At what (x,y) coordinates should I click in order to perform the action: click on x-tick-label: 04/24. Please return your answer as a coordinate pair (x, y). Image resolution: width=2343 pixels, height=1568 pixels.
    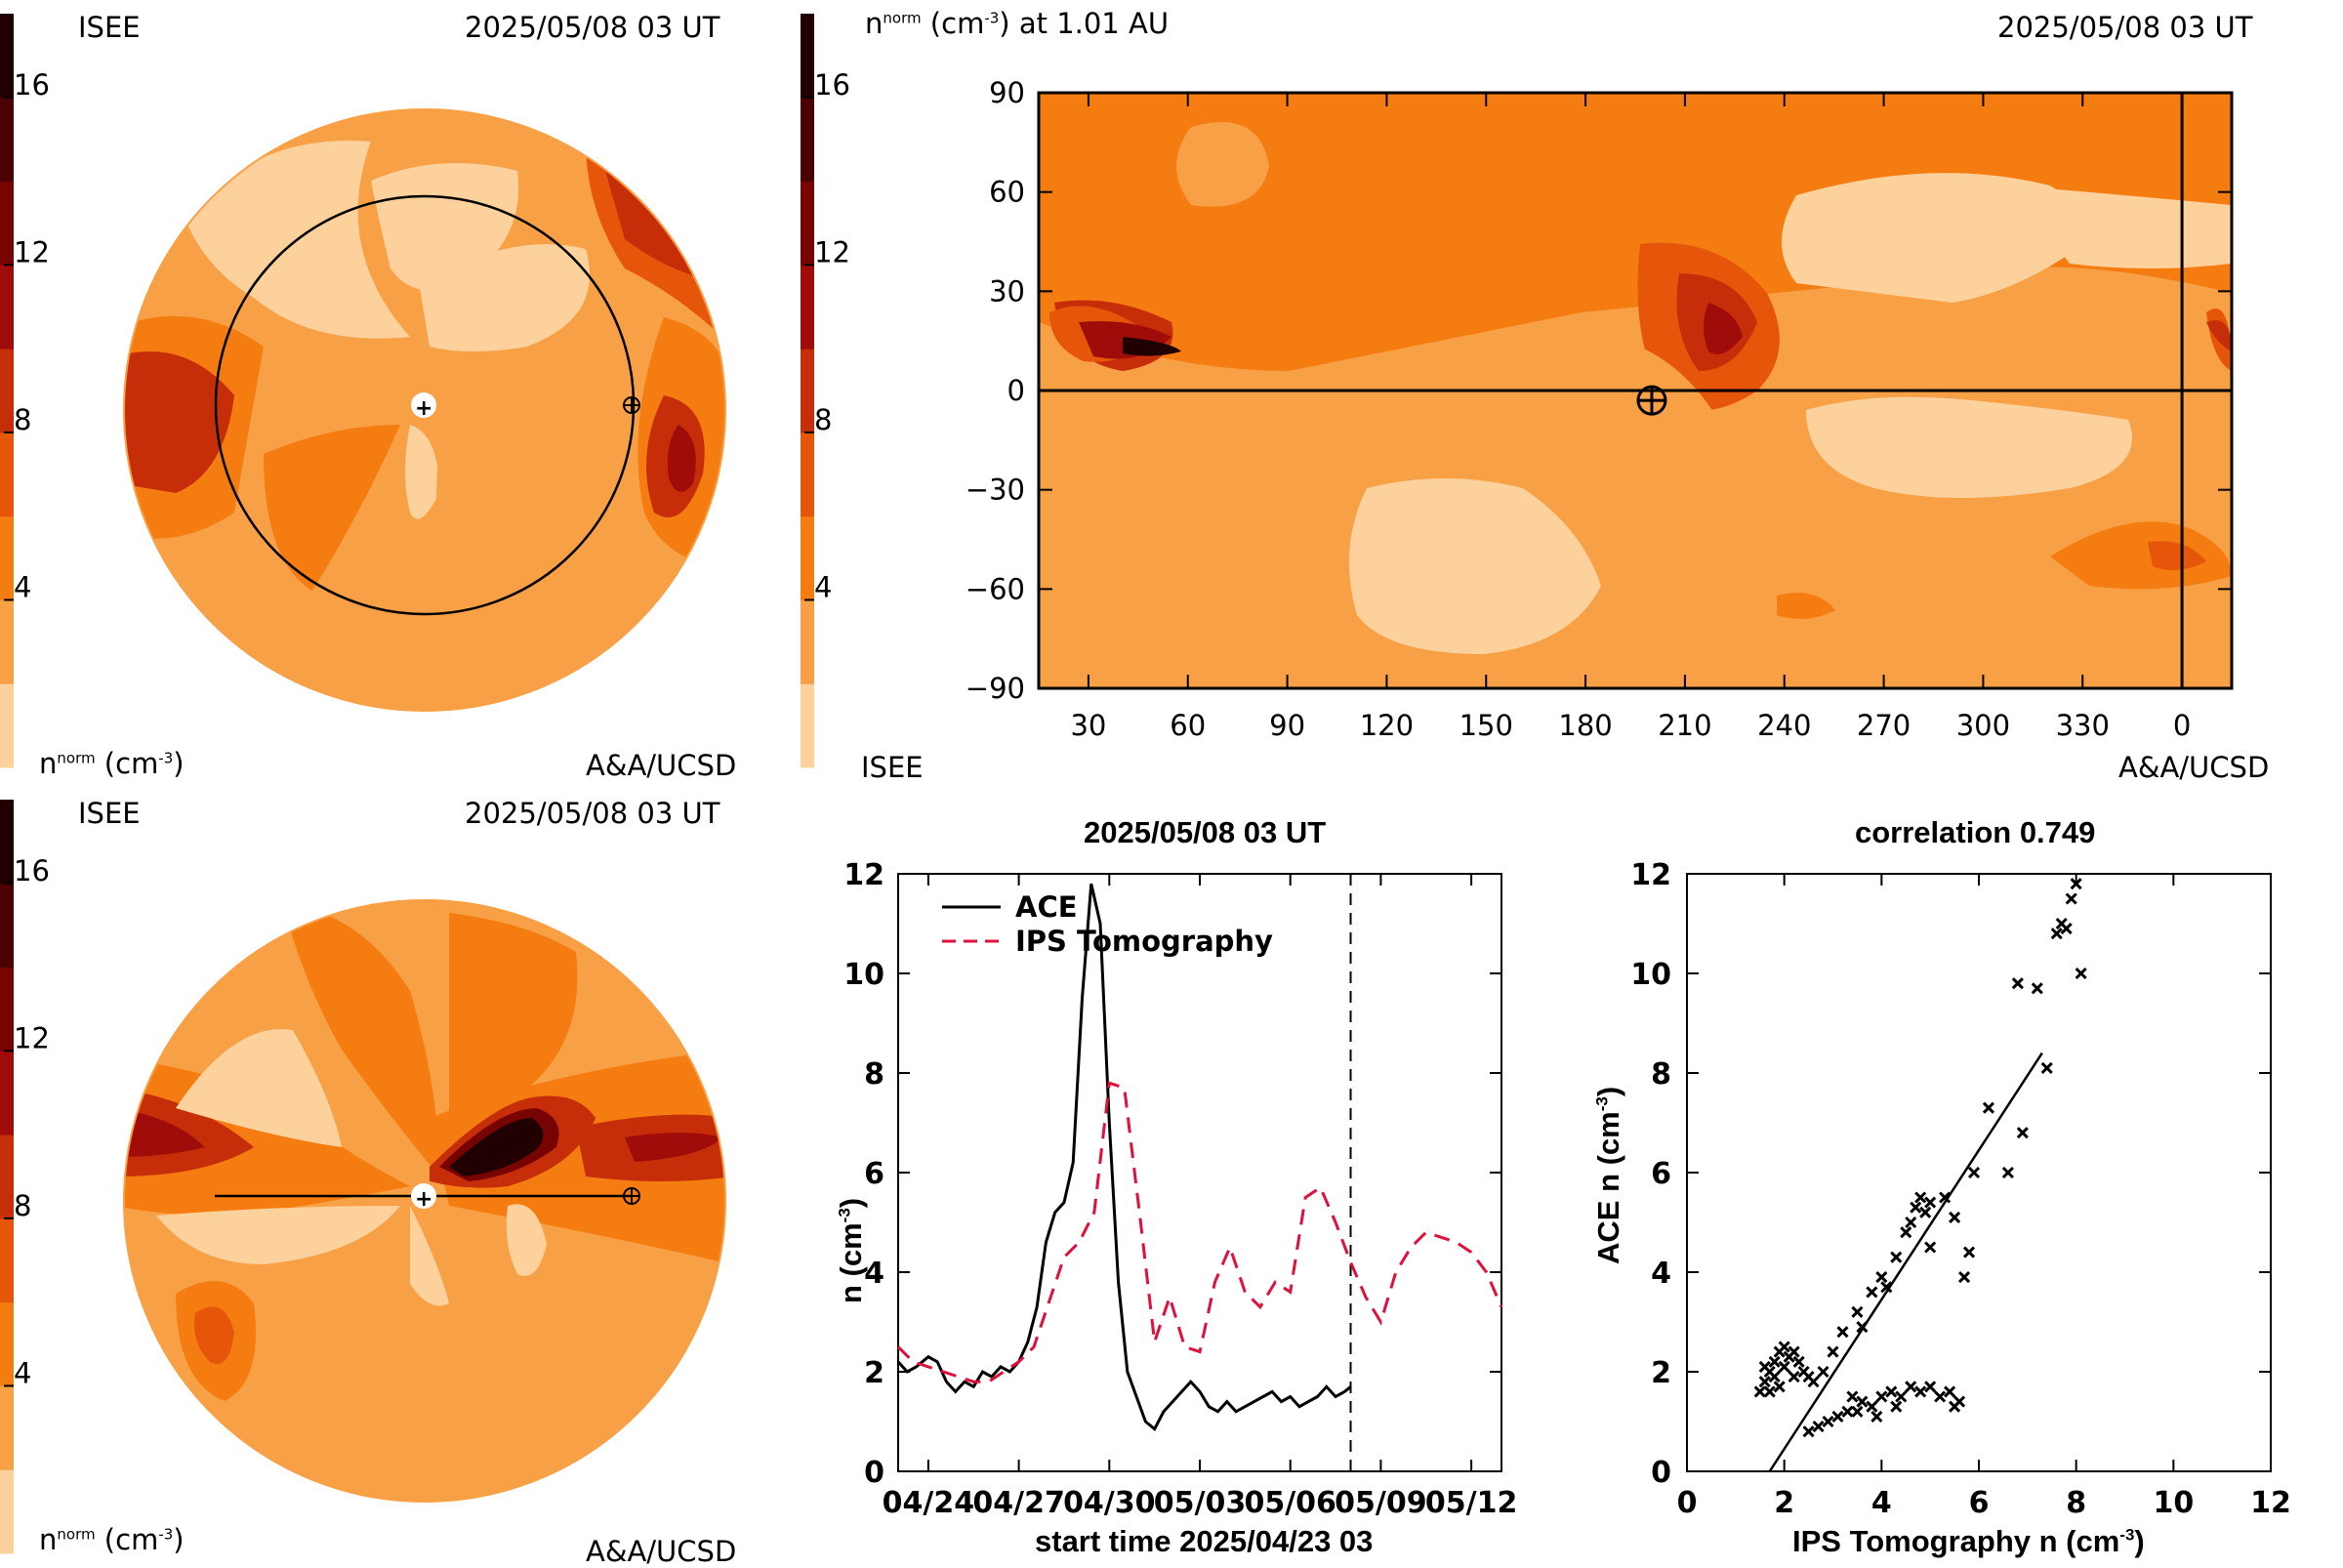
    Looking at the image, I should click on (928, 1503).